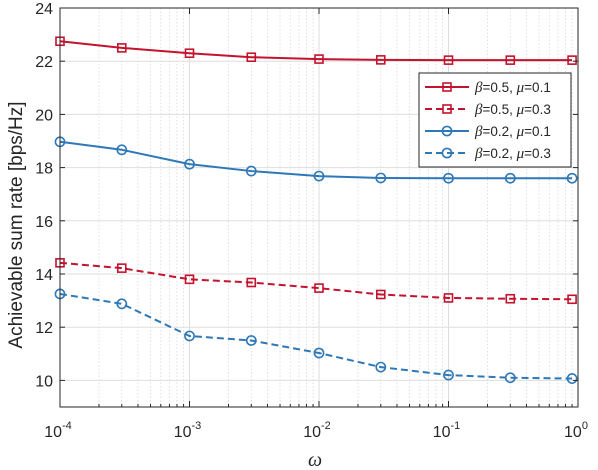  I want to click on y-tick-label: 10, so click(44, 381).